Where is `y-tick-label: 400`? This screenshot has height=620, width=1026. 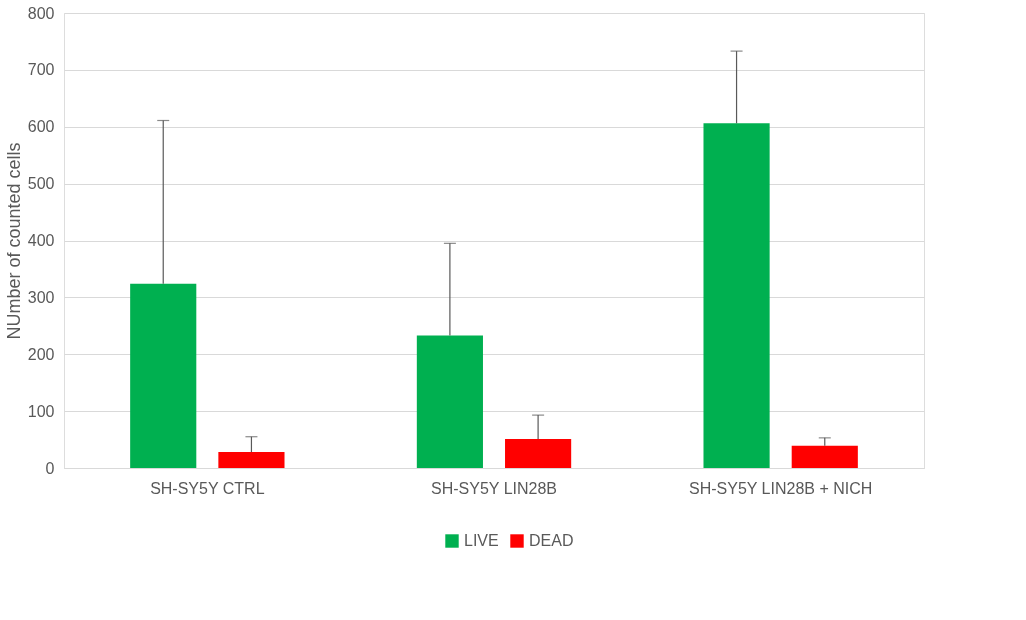
y-tick-label: 400 is located at coordinates (41, 240).